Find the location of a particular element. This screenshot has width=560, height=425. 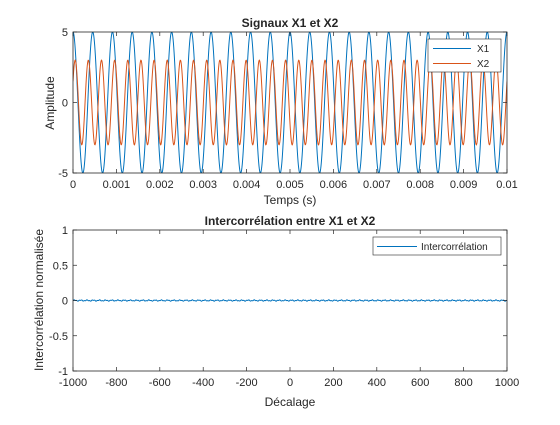

xcorr-legend: Intercorrélation is located at coordinates (437, 246).